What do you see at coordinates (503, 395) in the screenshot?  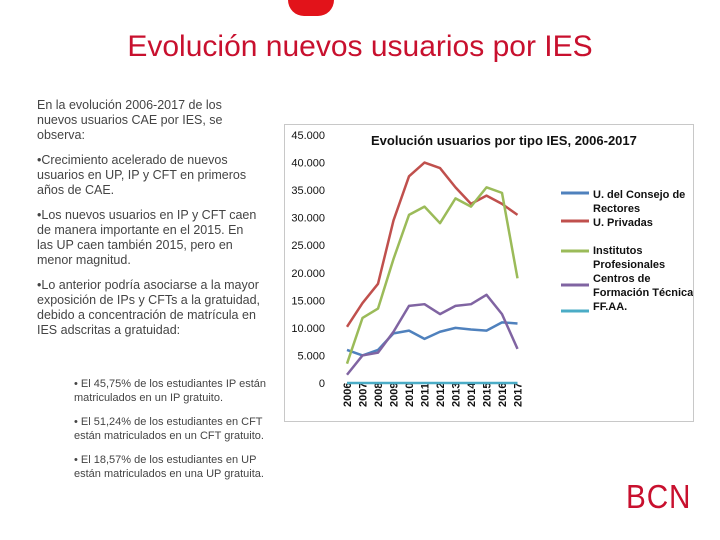 I see `x-tick-label: 2016` at bounding box center [503, 395].